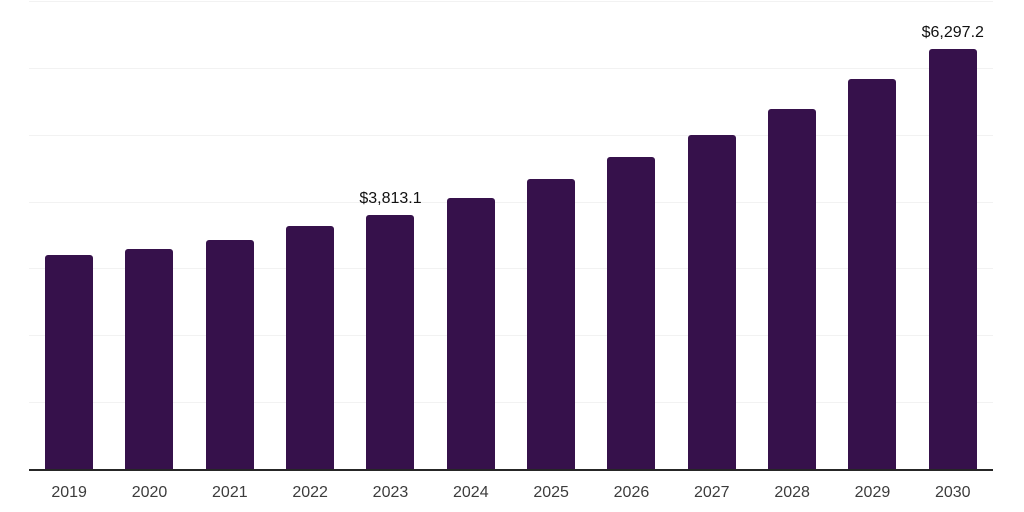  What do you see at coordinates (230, 236) in the screenshot?
I see `bar-slot-2021` at bounding box center [230, 236].